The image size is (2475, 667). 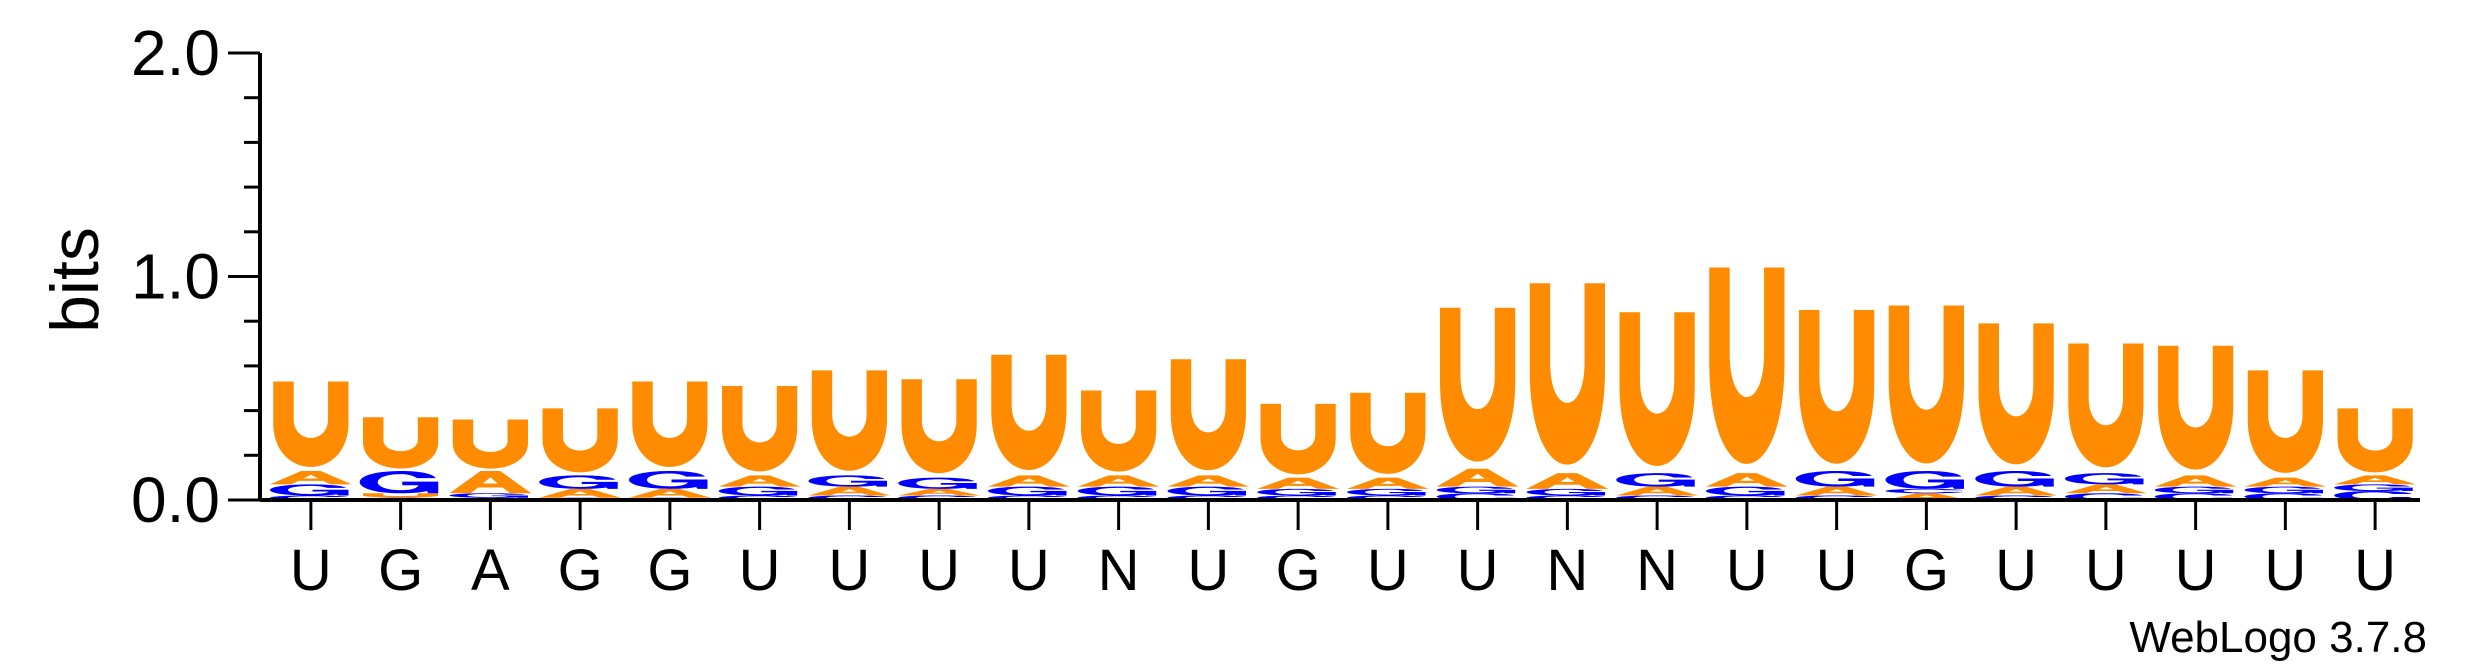 I want to click on x-tick-label: A, so click(x=490, y=570).